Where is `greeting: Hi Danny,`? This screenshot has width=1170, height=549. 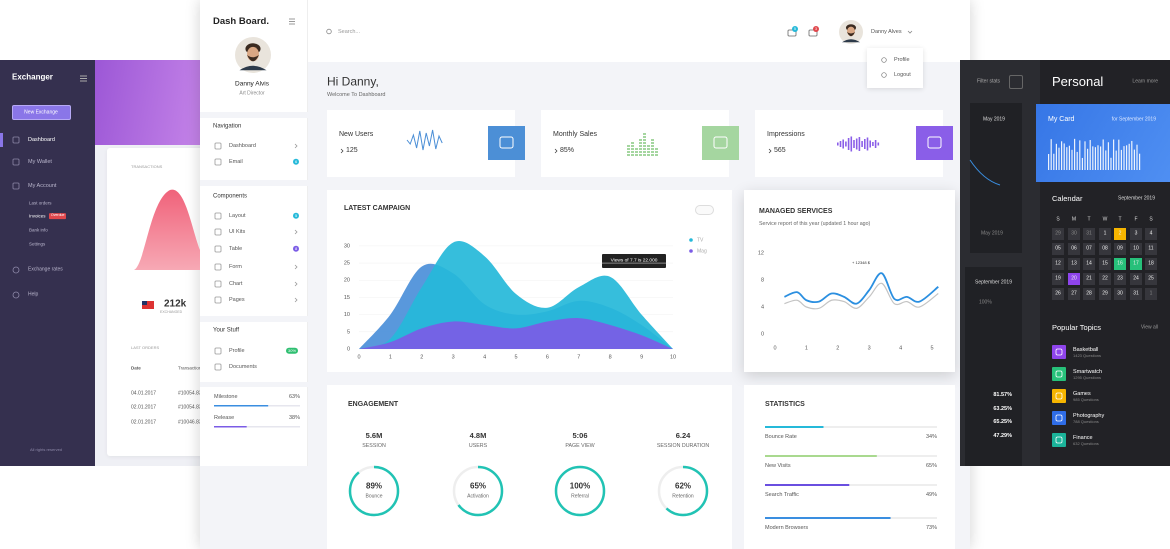
greeting: Hi Danny, is located at coordinates (353, 81).